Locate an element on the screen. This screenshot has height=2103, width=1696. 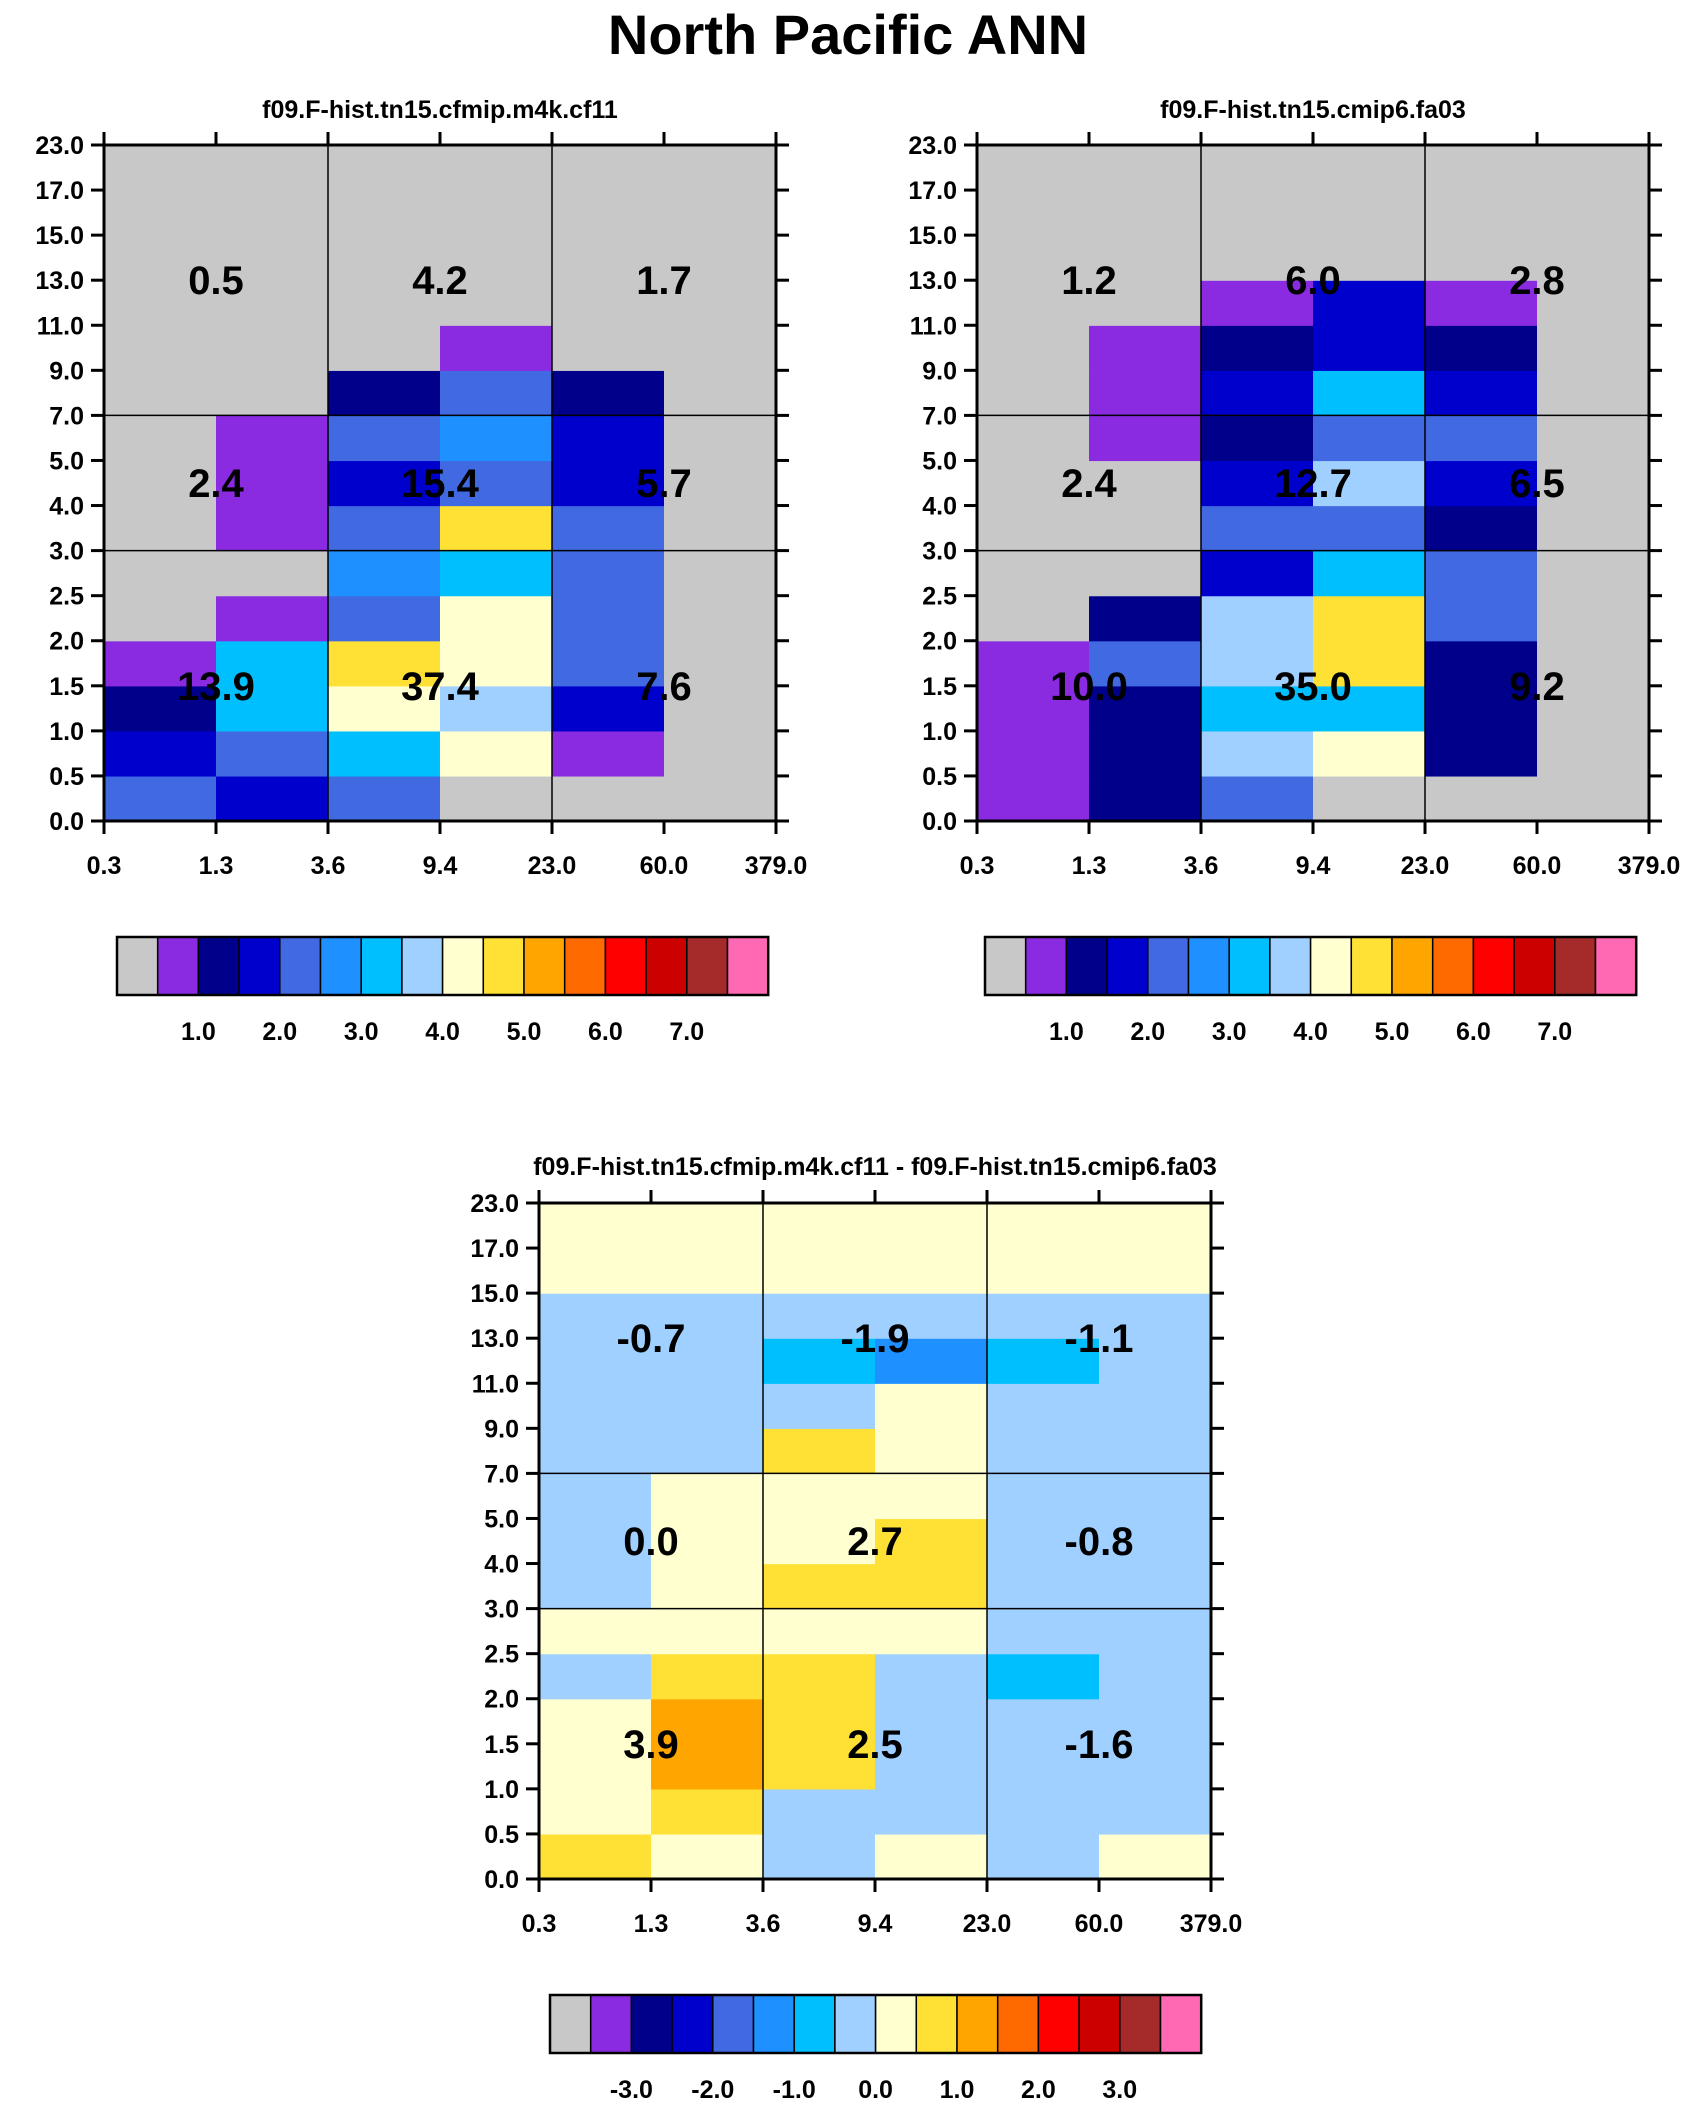
block-value-label: -1.9 is located at coordinates (875, 1339).